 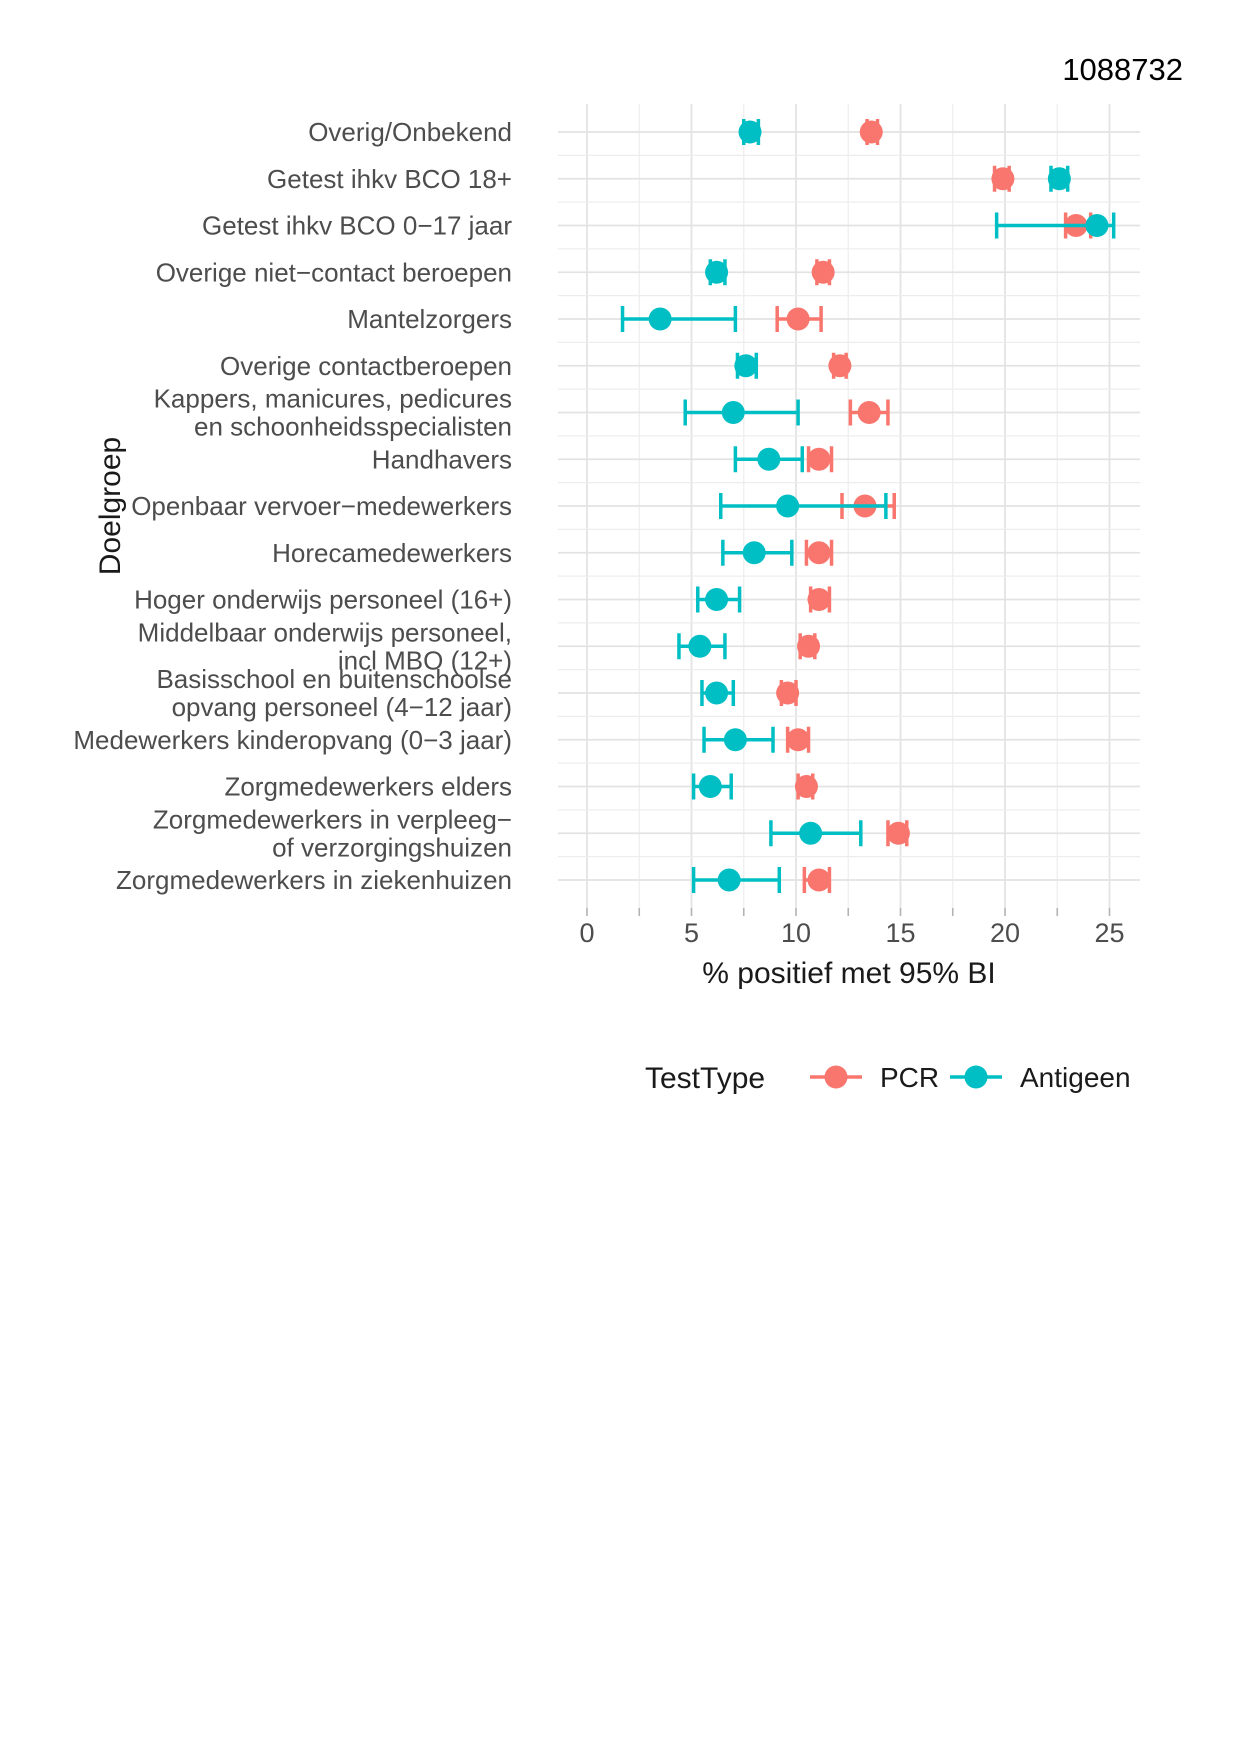 I want to click on x-axis-ticks: 0 5 10 15 20 25, so click(x=852, y=928).